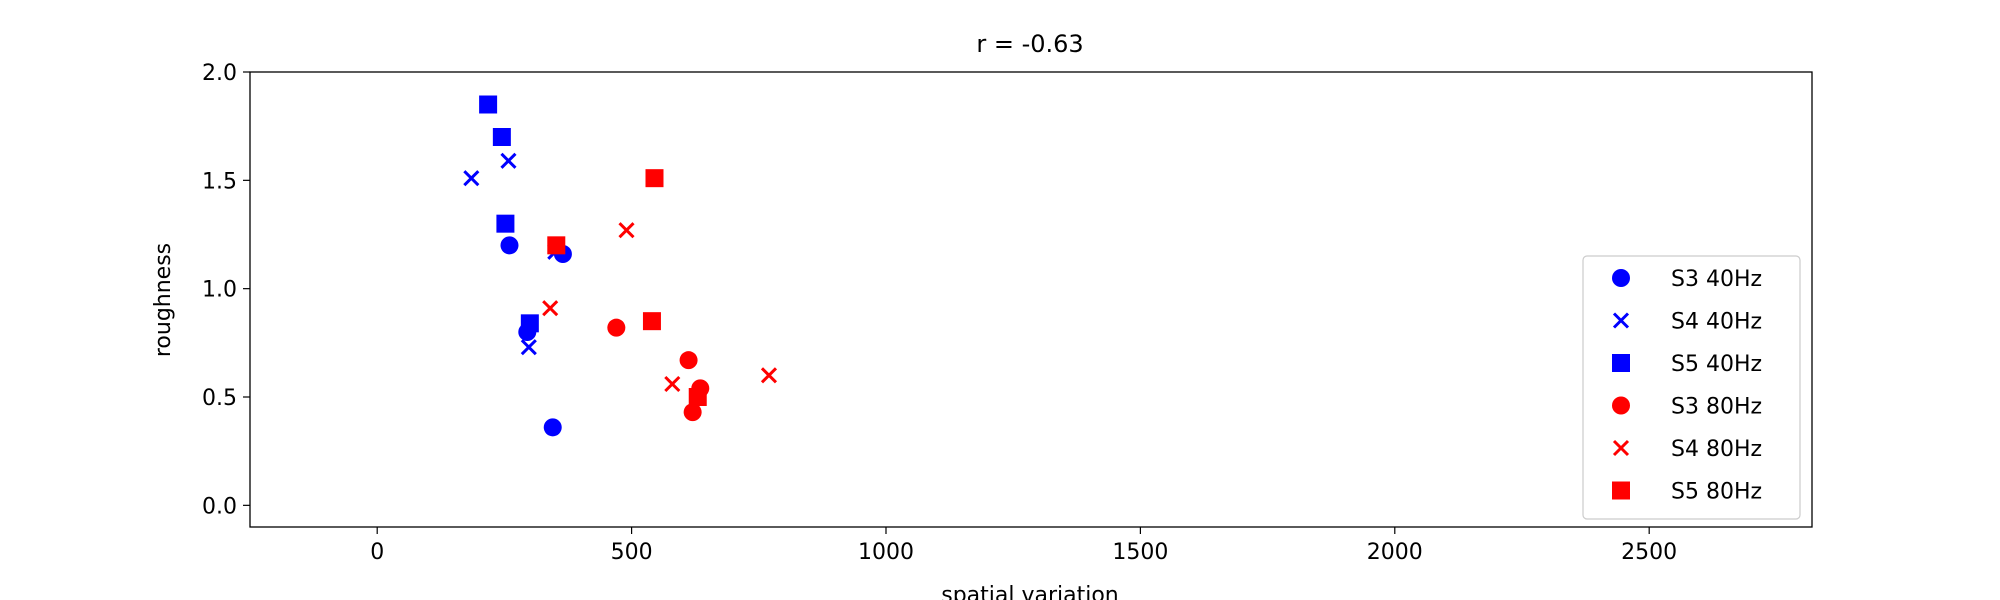 This screenshot has width=2000, height=600. I want to click on x-axis: 0 500 1000 1500 2000 2500, so click(1023, 546).